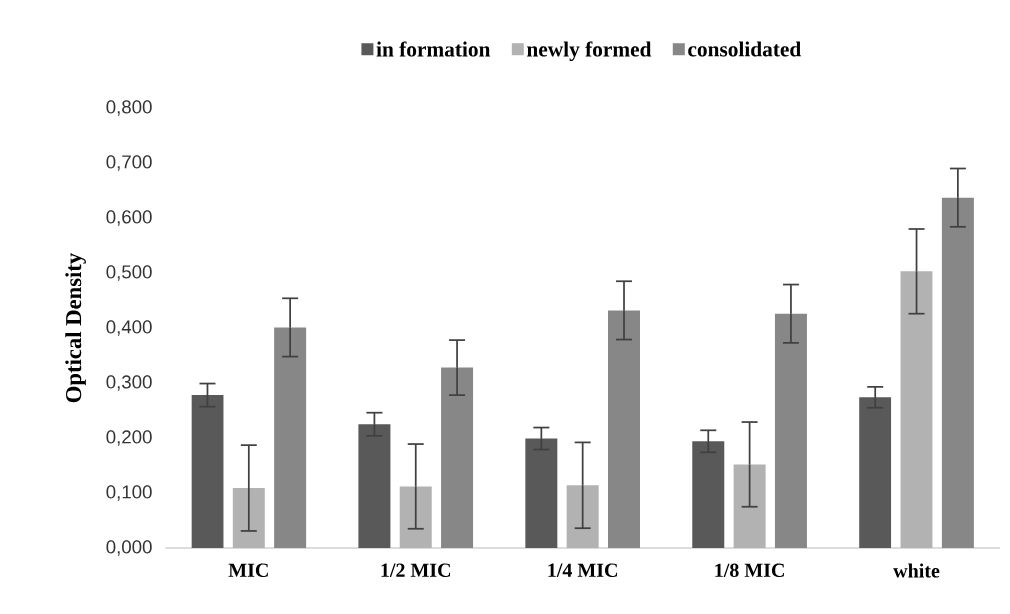  What do you see at coordinates (75, 328) in the screenshot?
I see `y-axis-title: Optical Density` at bounding box center [75, 328].